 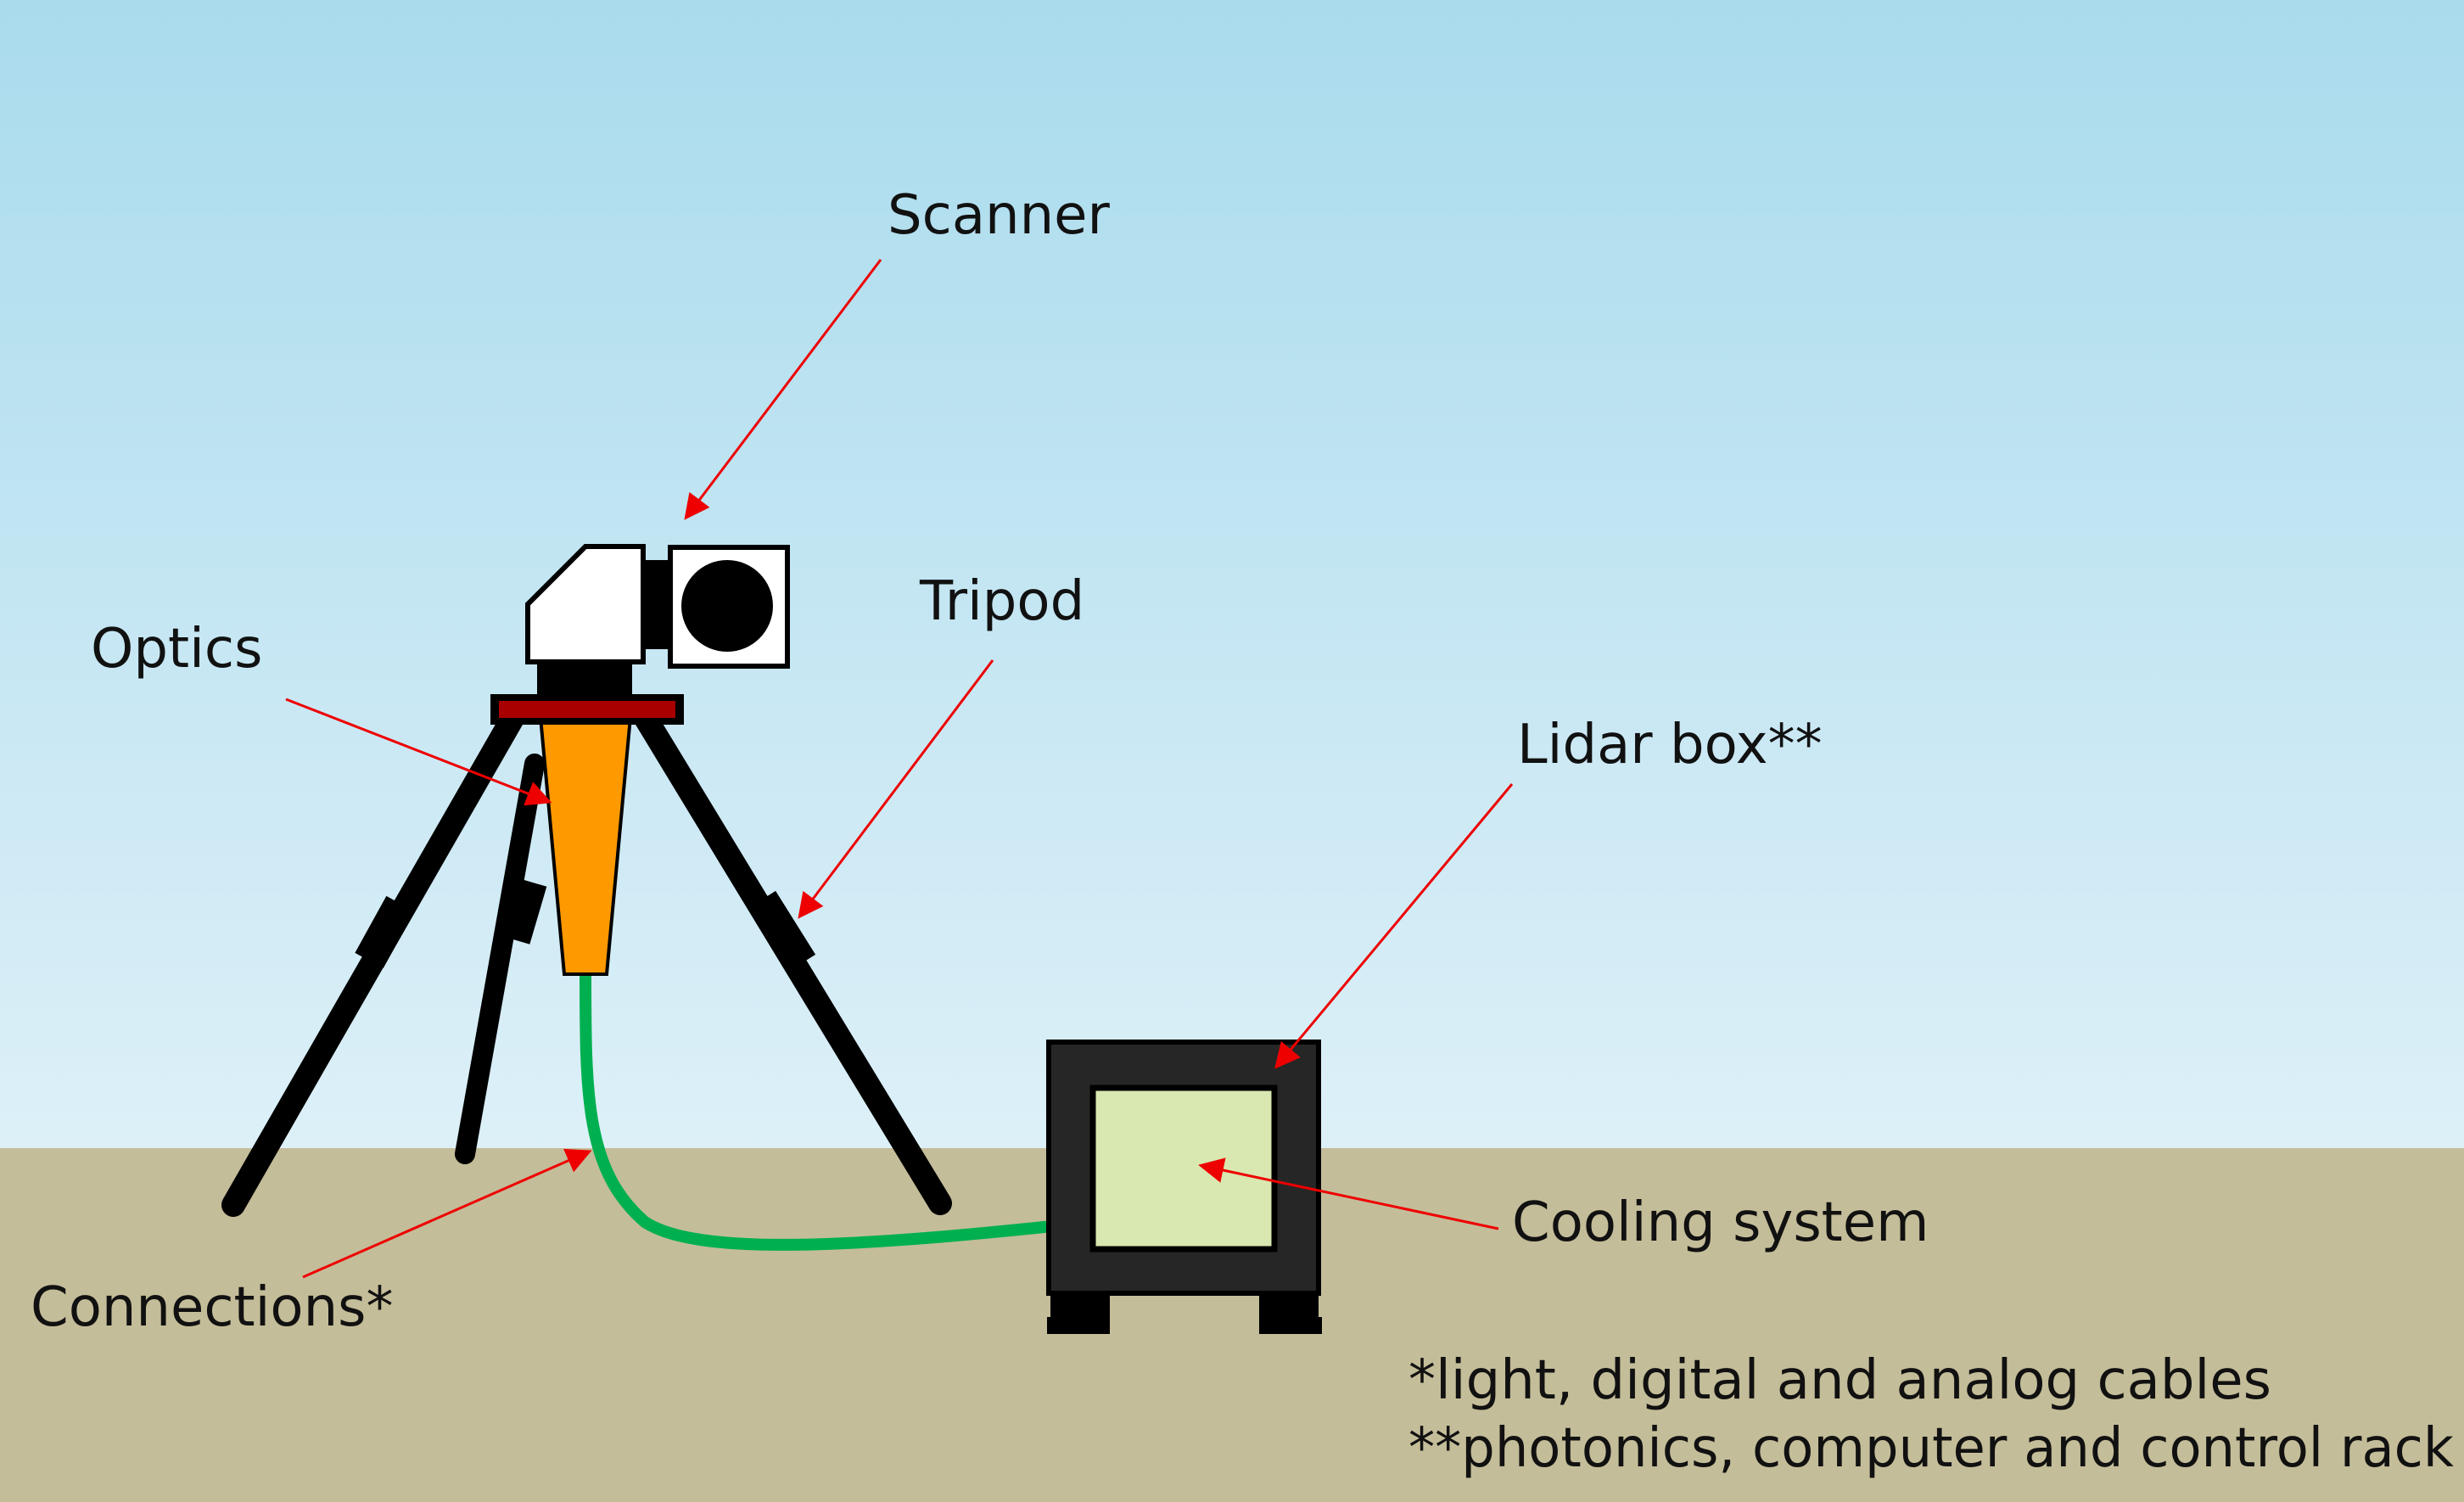 I want to click on tripod-back-leg, so click(x=500, y=959).